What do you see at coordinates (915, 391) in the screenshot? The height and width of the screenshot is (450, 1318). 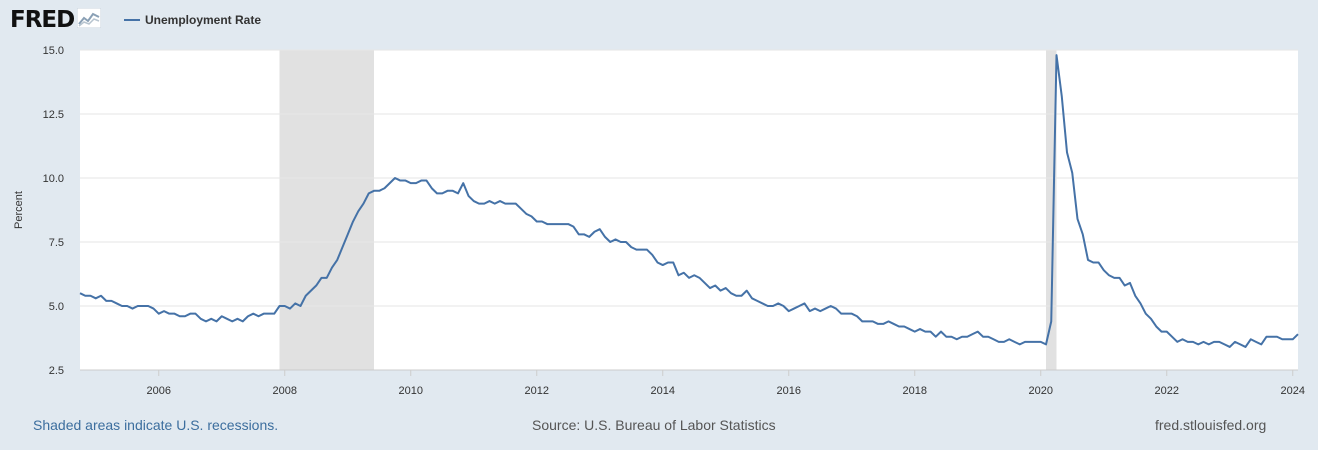 I see `x-tick-label: 2018` at bounding box center [915, 391].